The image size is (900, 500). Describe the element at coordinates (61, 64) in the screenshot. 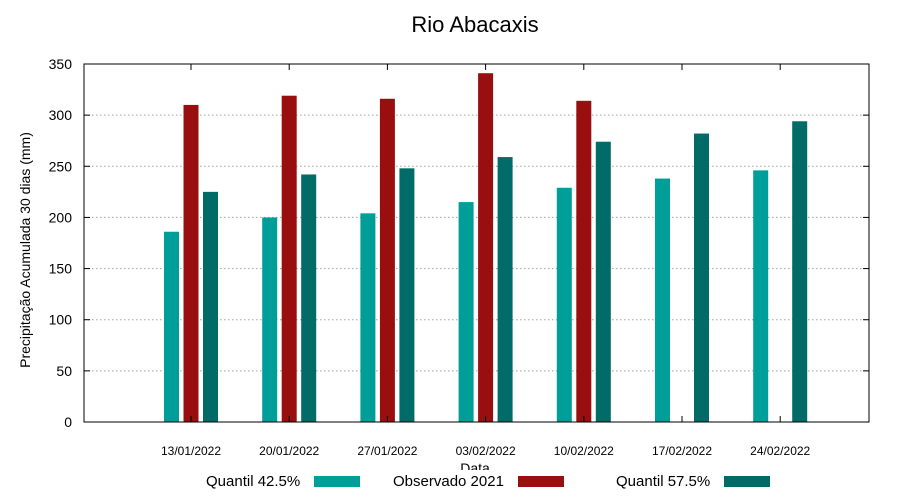

I see `y-tick-label: 350` at that location.